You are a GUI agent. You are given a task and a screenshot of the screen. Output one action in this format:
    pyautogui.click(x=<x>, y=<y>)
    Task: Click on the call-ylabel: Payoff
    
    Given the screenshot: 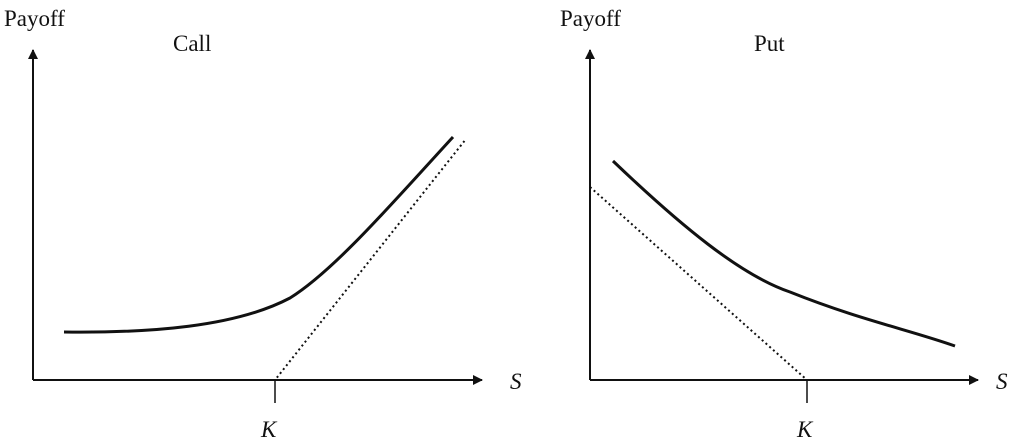 What is the action you would take?
    pyautogui.click(x=34, y=18)
    